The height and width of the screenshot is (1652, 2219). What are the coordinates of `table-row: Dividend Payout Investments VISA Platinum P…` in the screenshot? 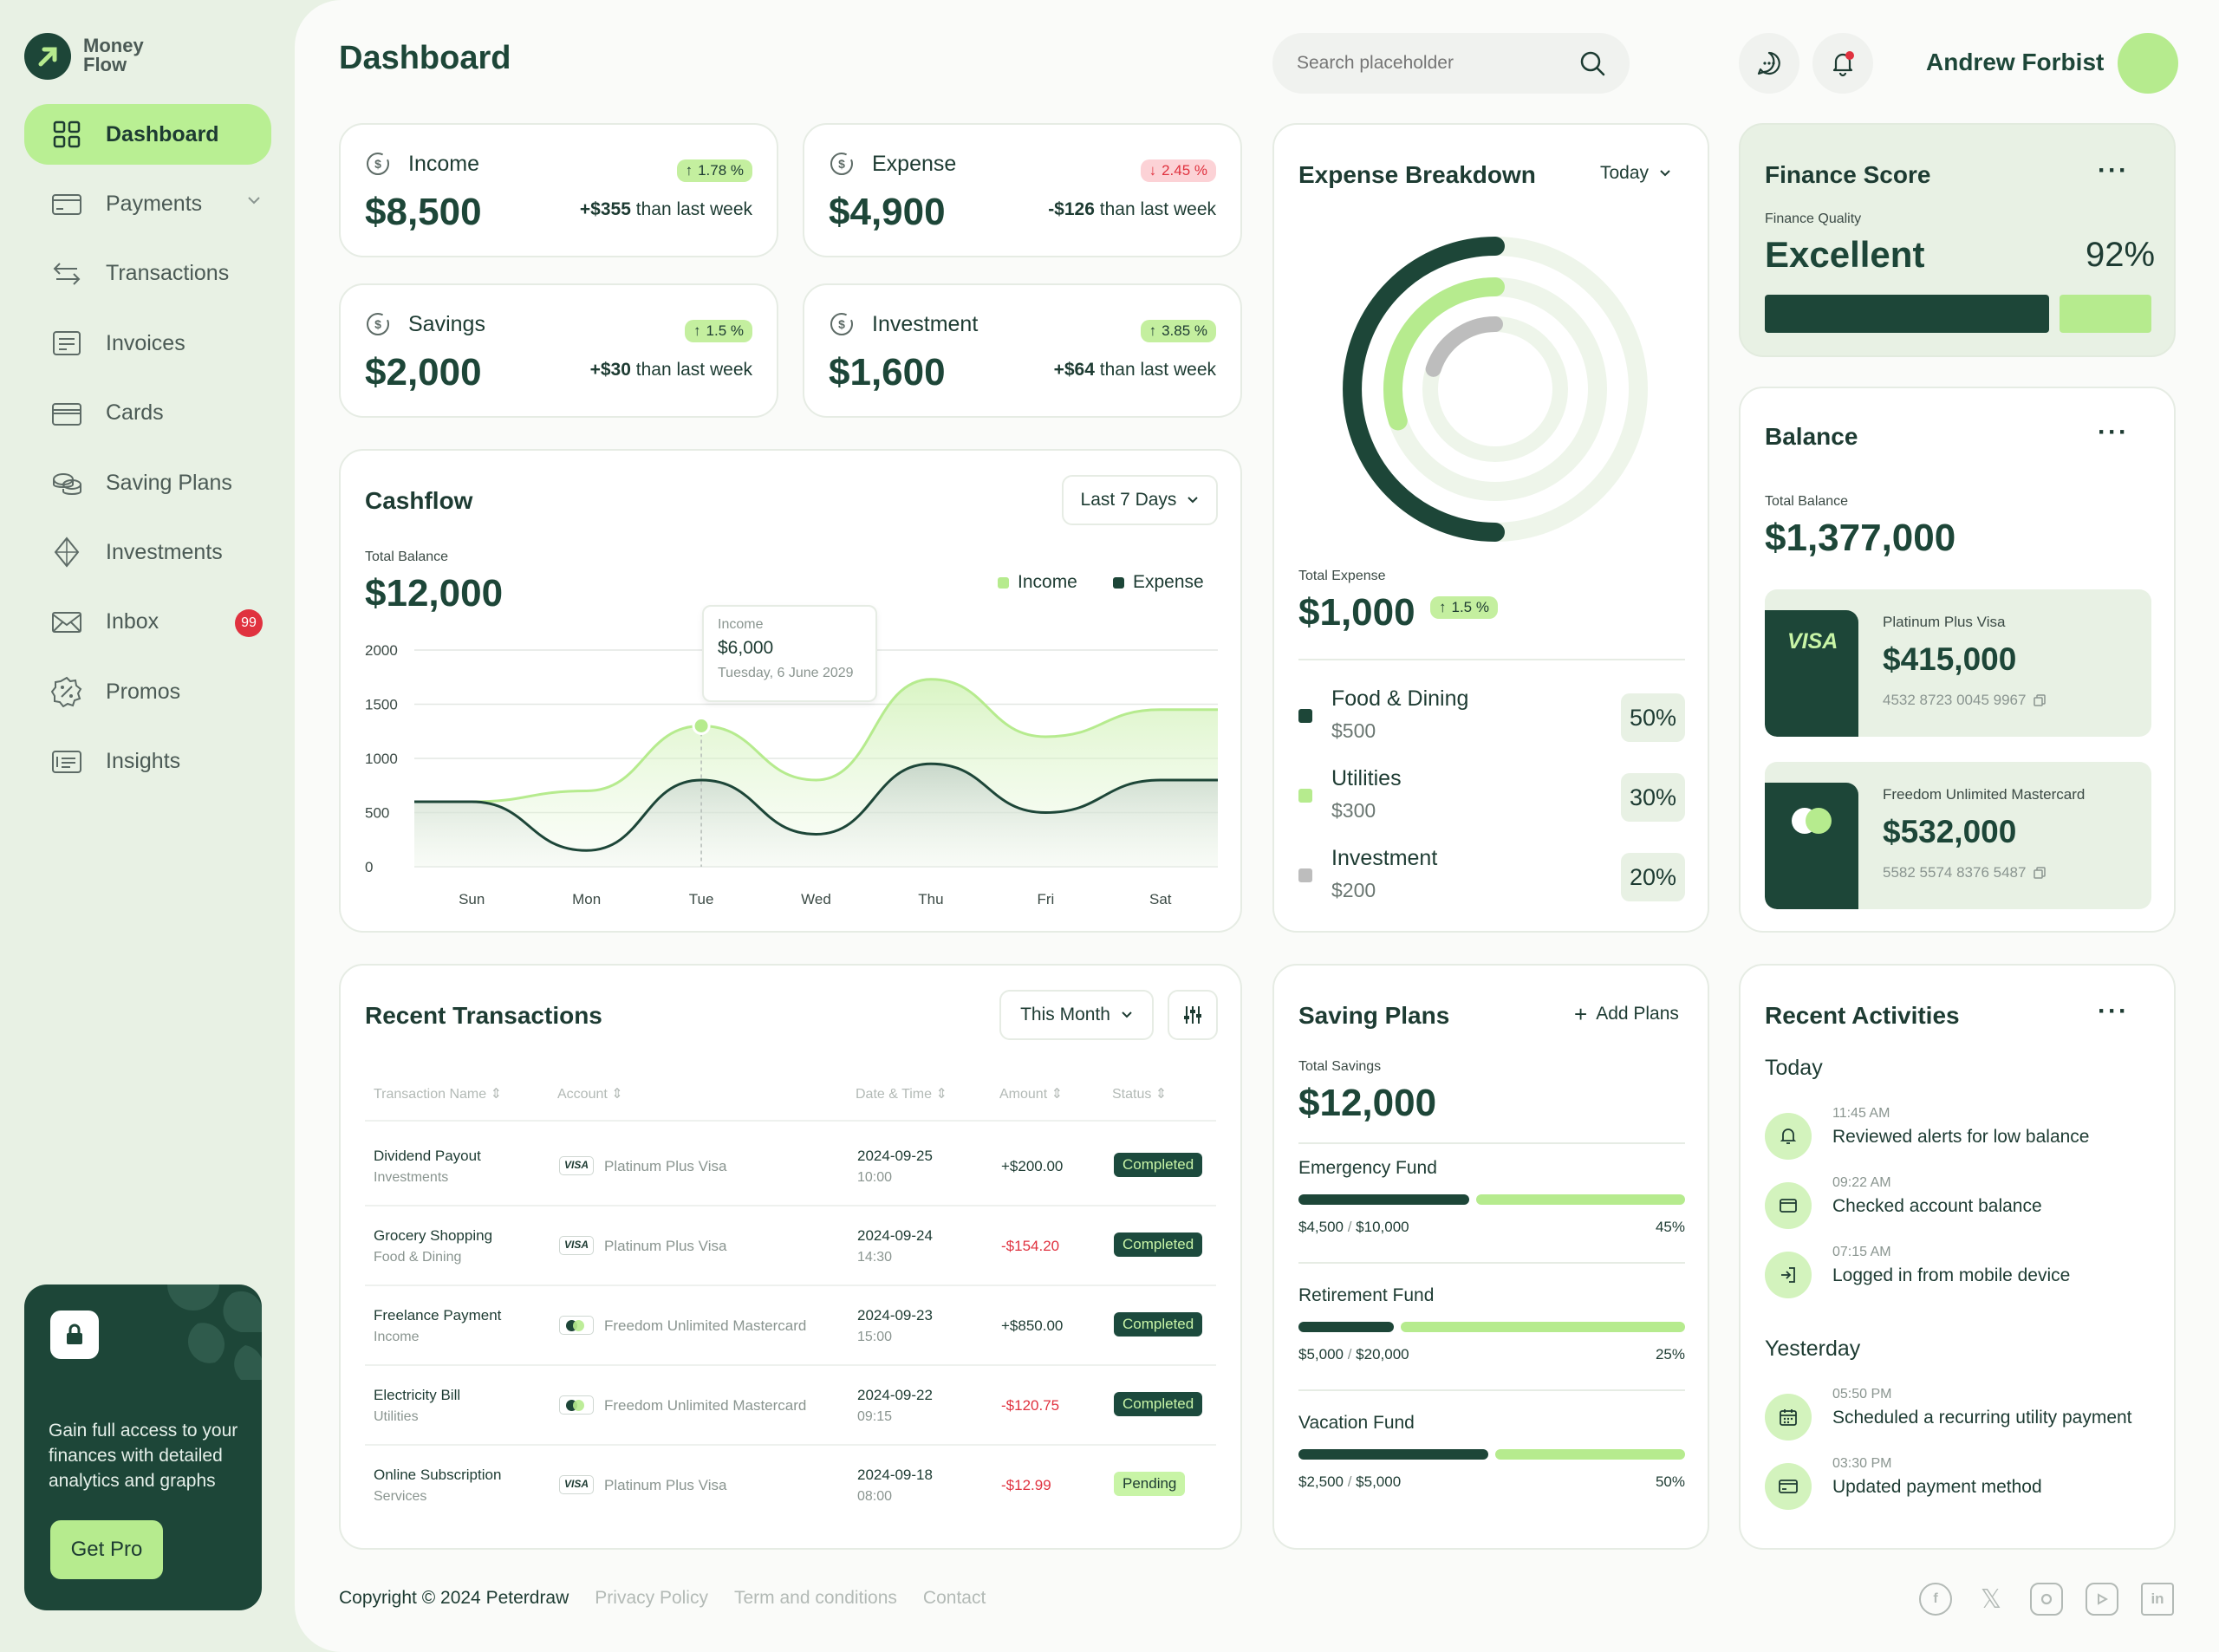 It's located at (791, 1166).